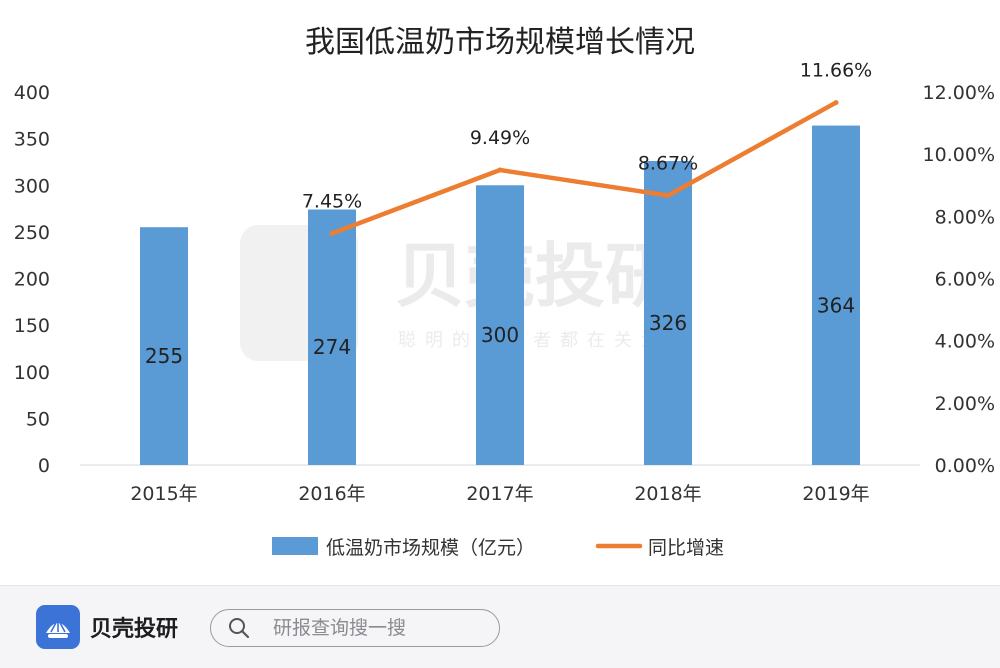  I want to click on bar-value-label: 326, so click(668, 323).